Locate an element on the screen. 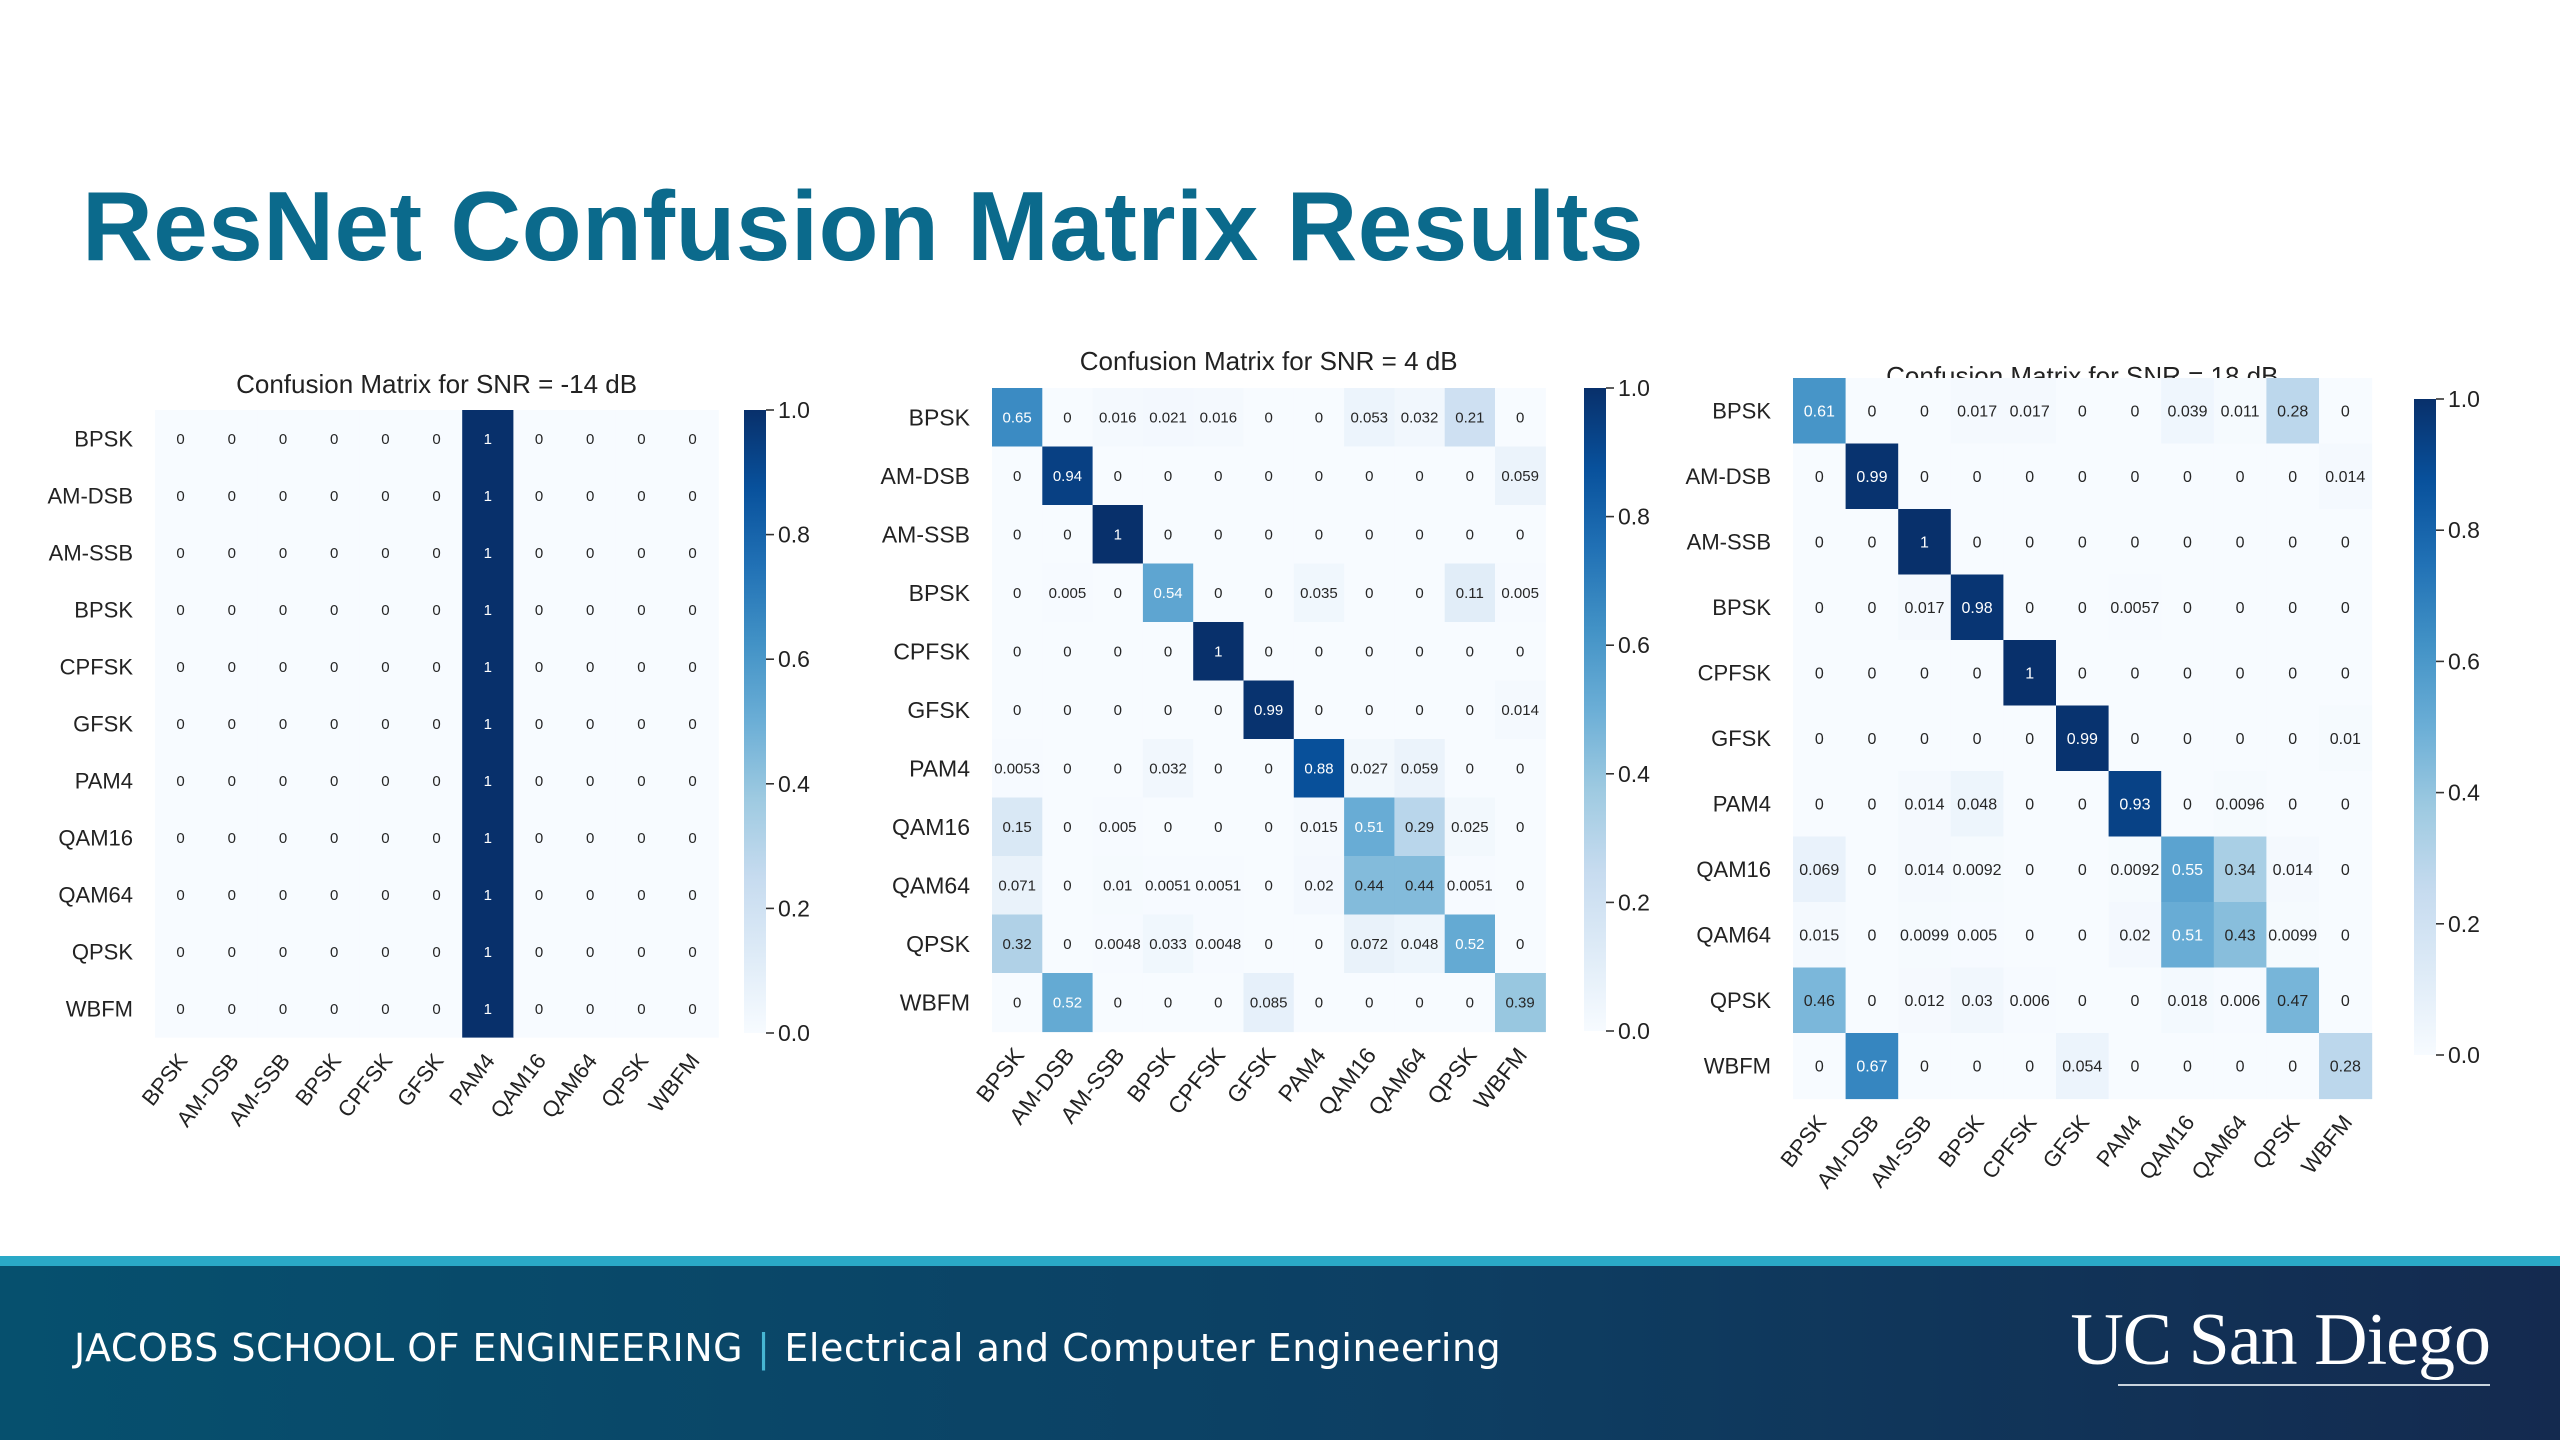  cell-value-label: 0.085 is located at coordinates (1269, 1003).